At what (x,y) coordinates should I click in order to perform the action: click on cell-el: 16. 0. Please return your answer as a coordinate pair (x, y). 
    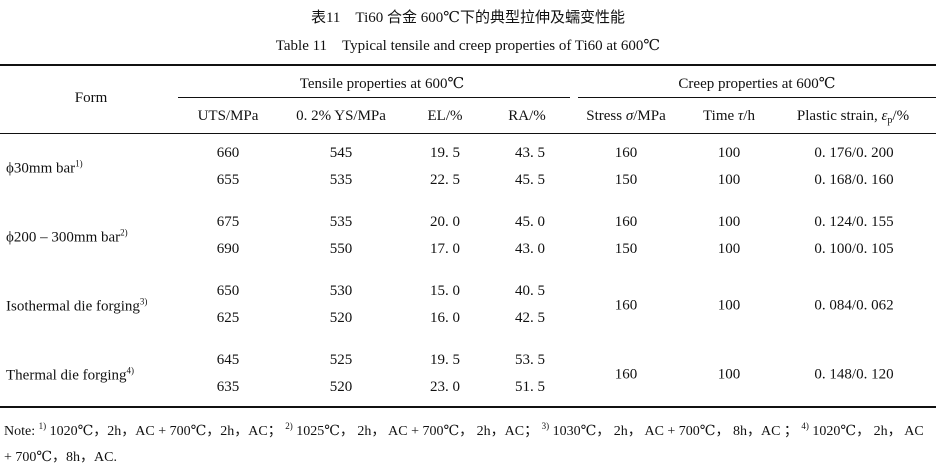
    Looking at the image, I should click on (445, 318).